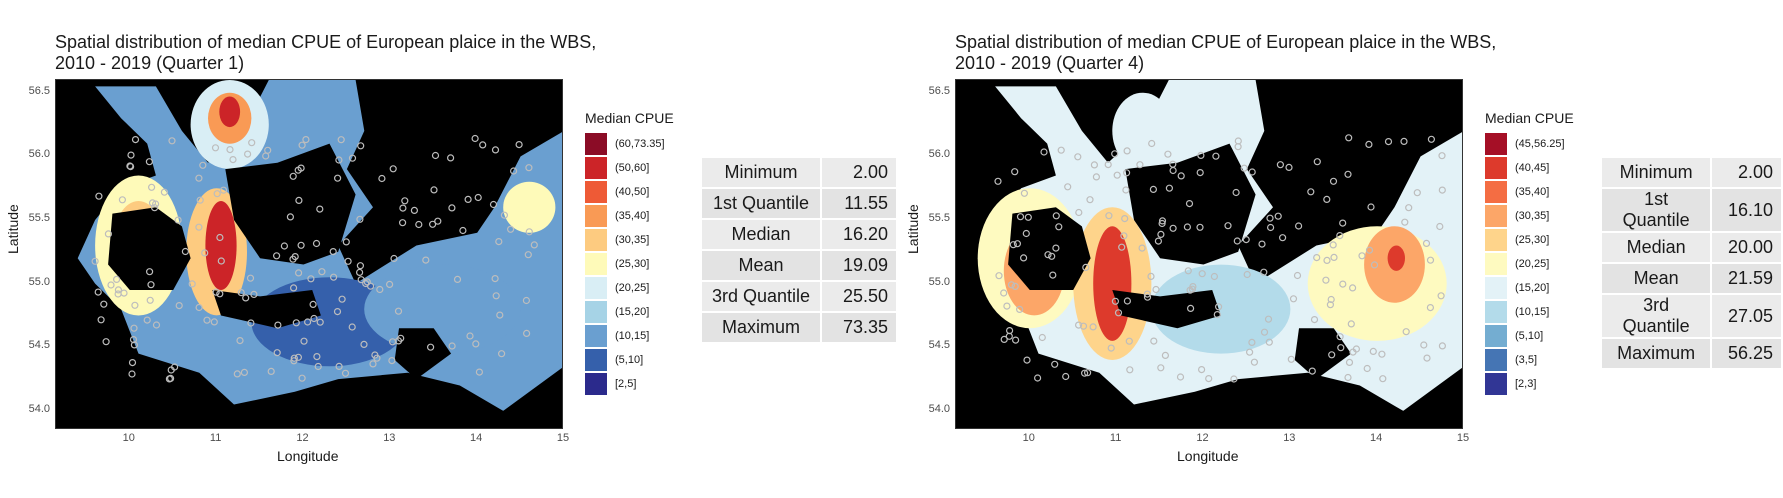  I want to click on title-line-2: 2010 - 2019 (Quarter 1), so click(150, 63).